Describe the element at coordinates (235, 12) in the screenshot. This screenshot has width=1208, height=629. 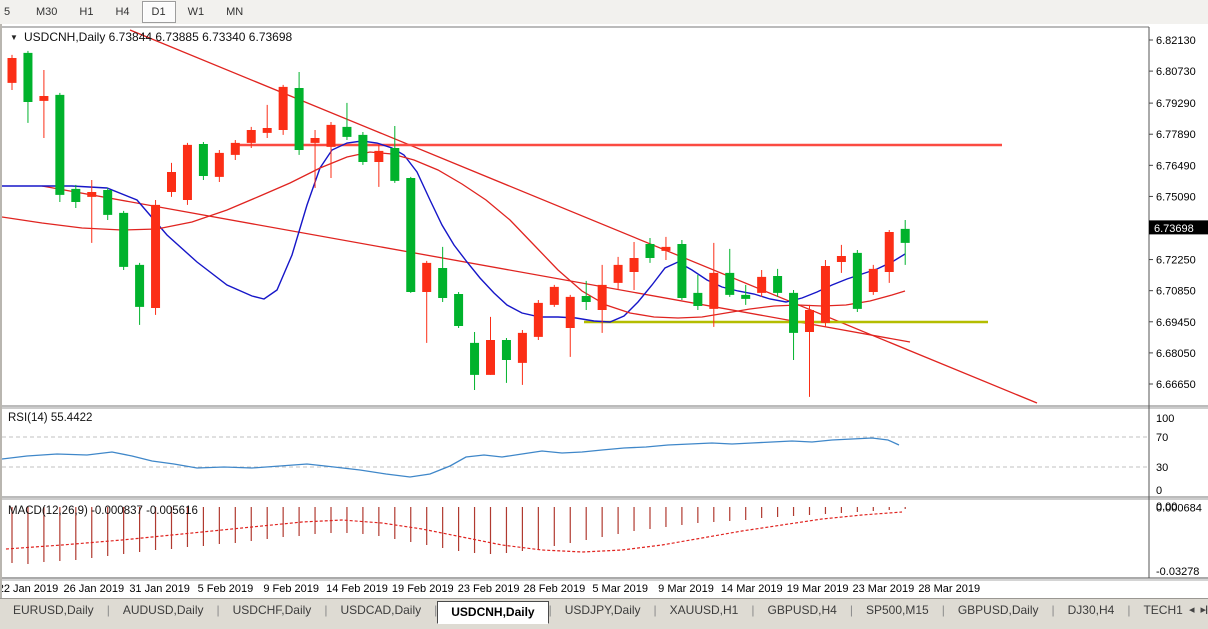
I see `timeframe-button-mn: MN` at that location.